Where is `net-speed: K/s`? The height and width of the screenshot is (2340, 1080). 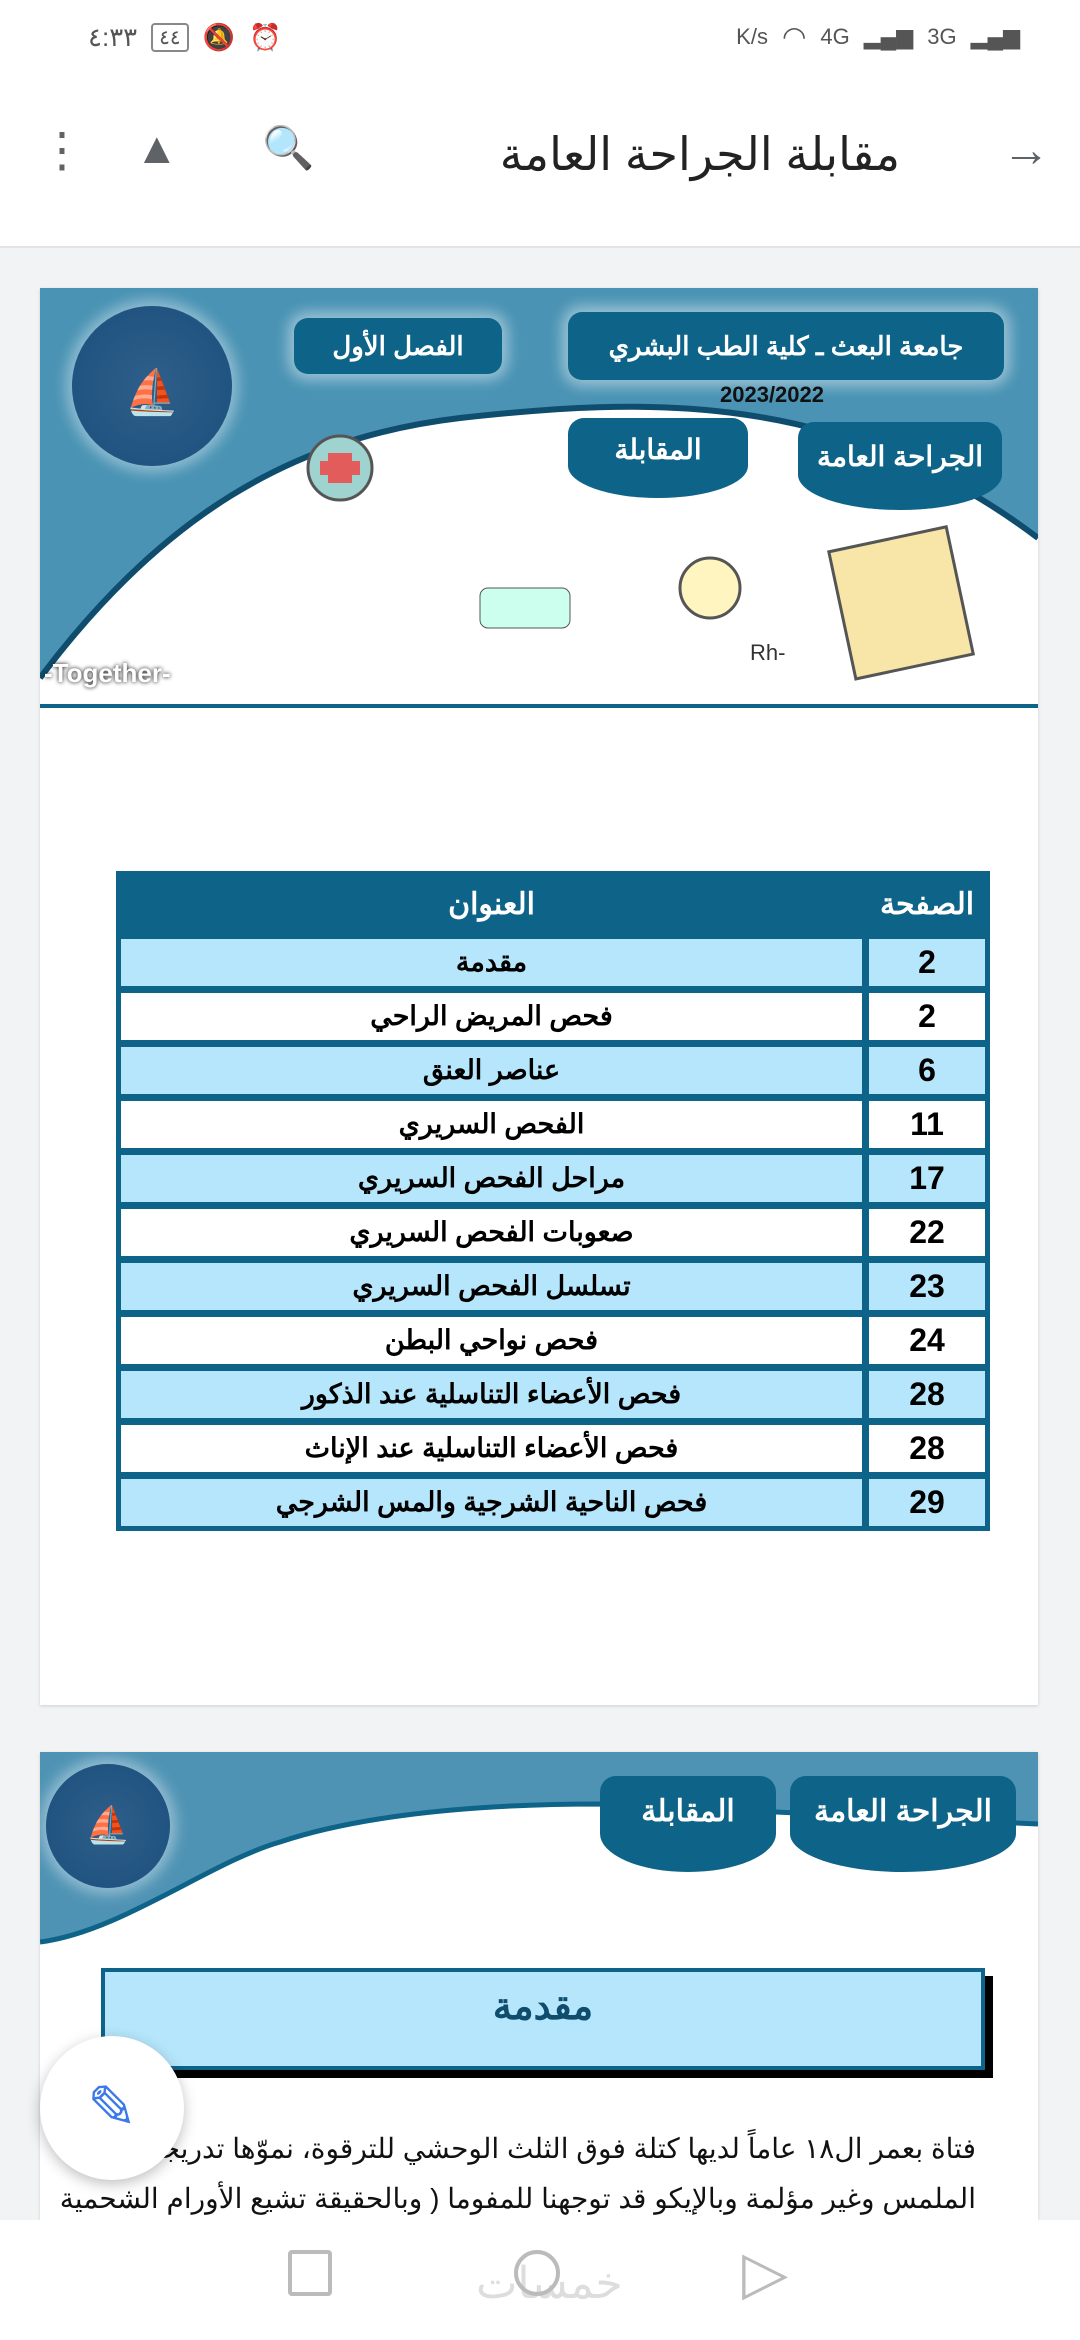
net-speed: K/s is located at coordinates (752, 36).